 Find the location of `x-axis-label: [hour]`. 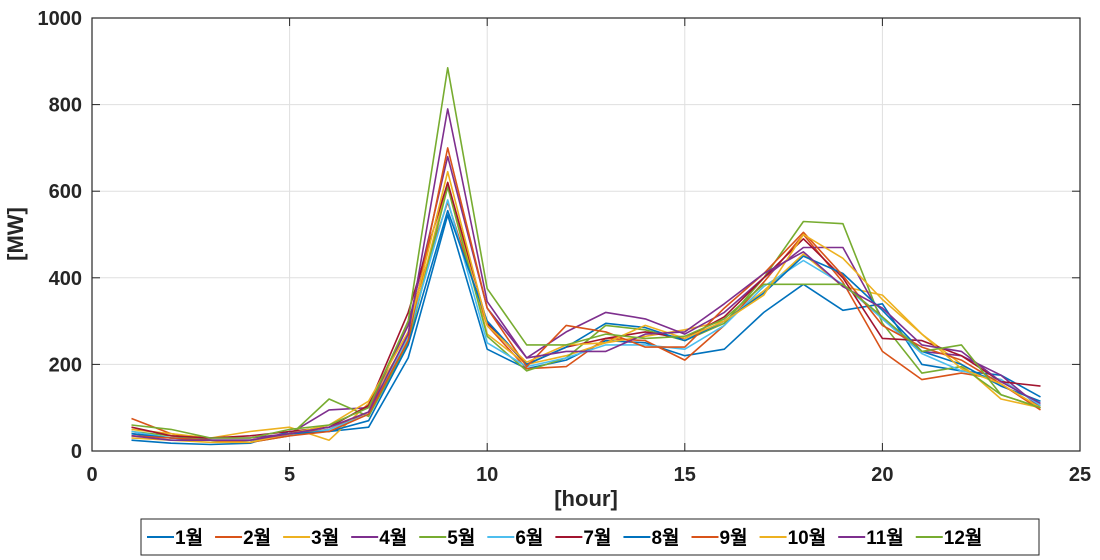

x-axis-label: [hour] is located at coordinates (586, 498).